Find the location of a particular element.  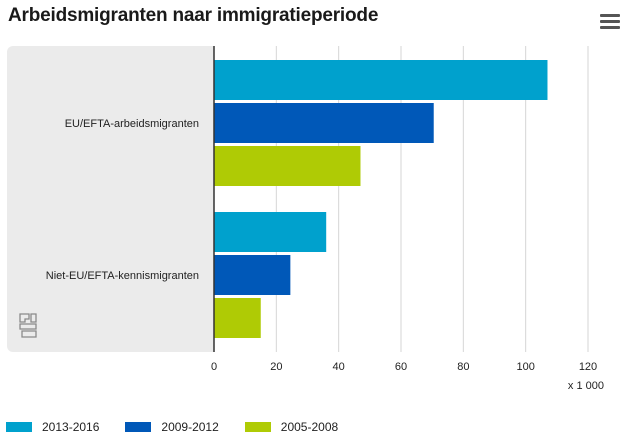

x-tick-label: 120 is located at coordinates (588, 367).